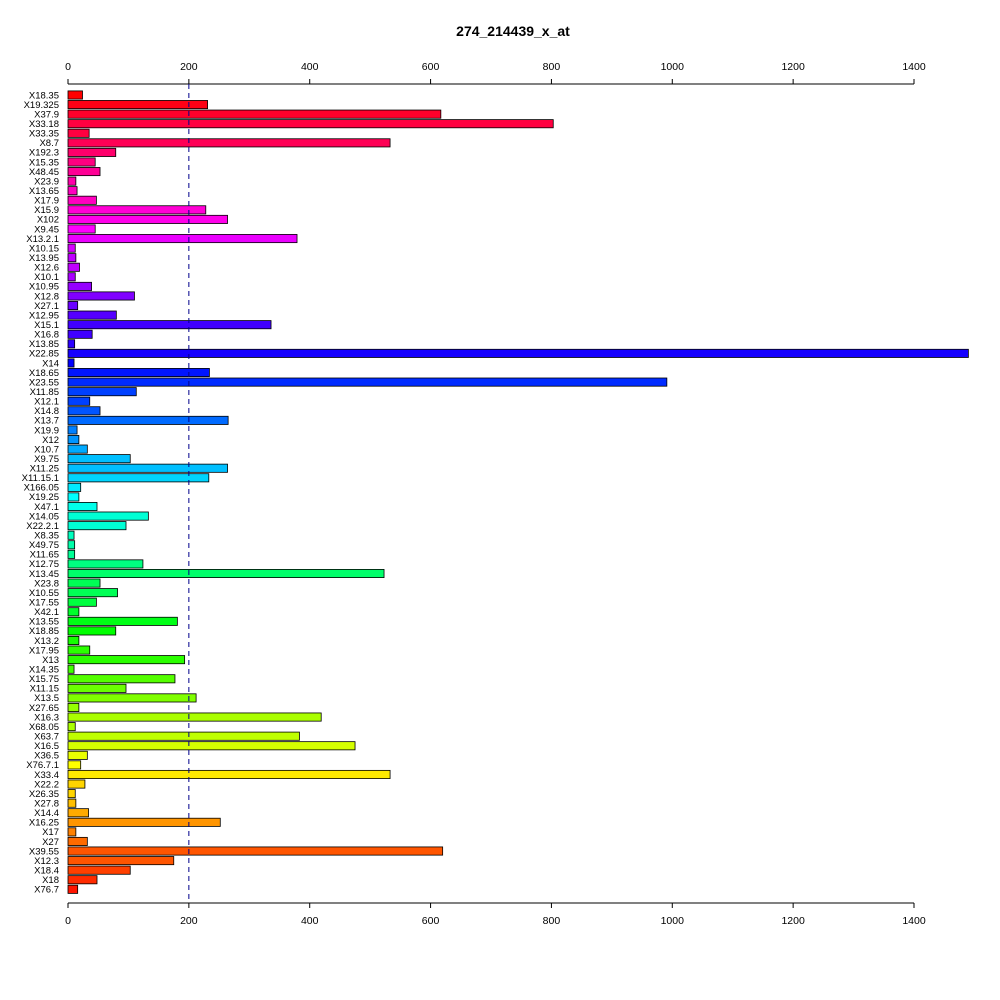  Describe the element at coordinates (108, 516) in the screenshot. I see `bar-X14.05` at that location.